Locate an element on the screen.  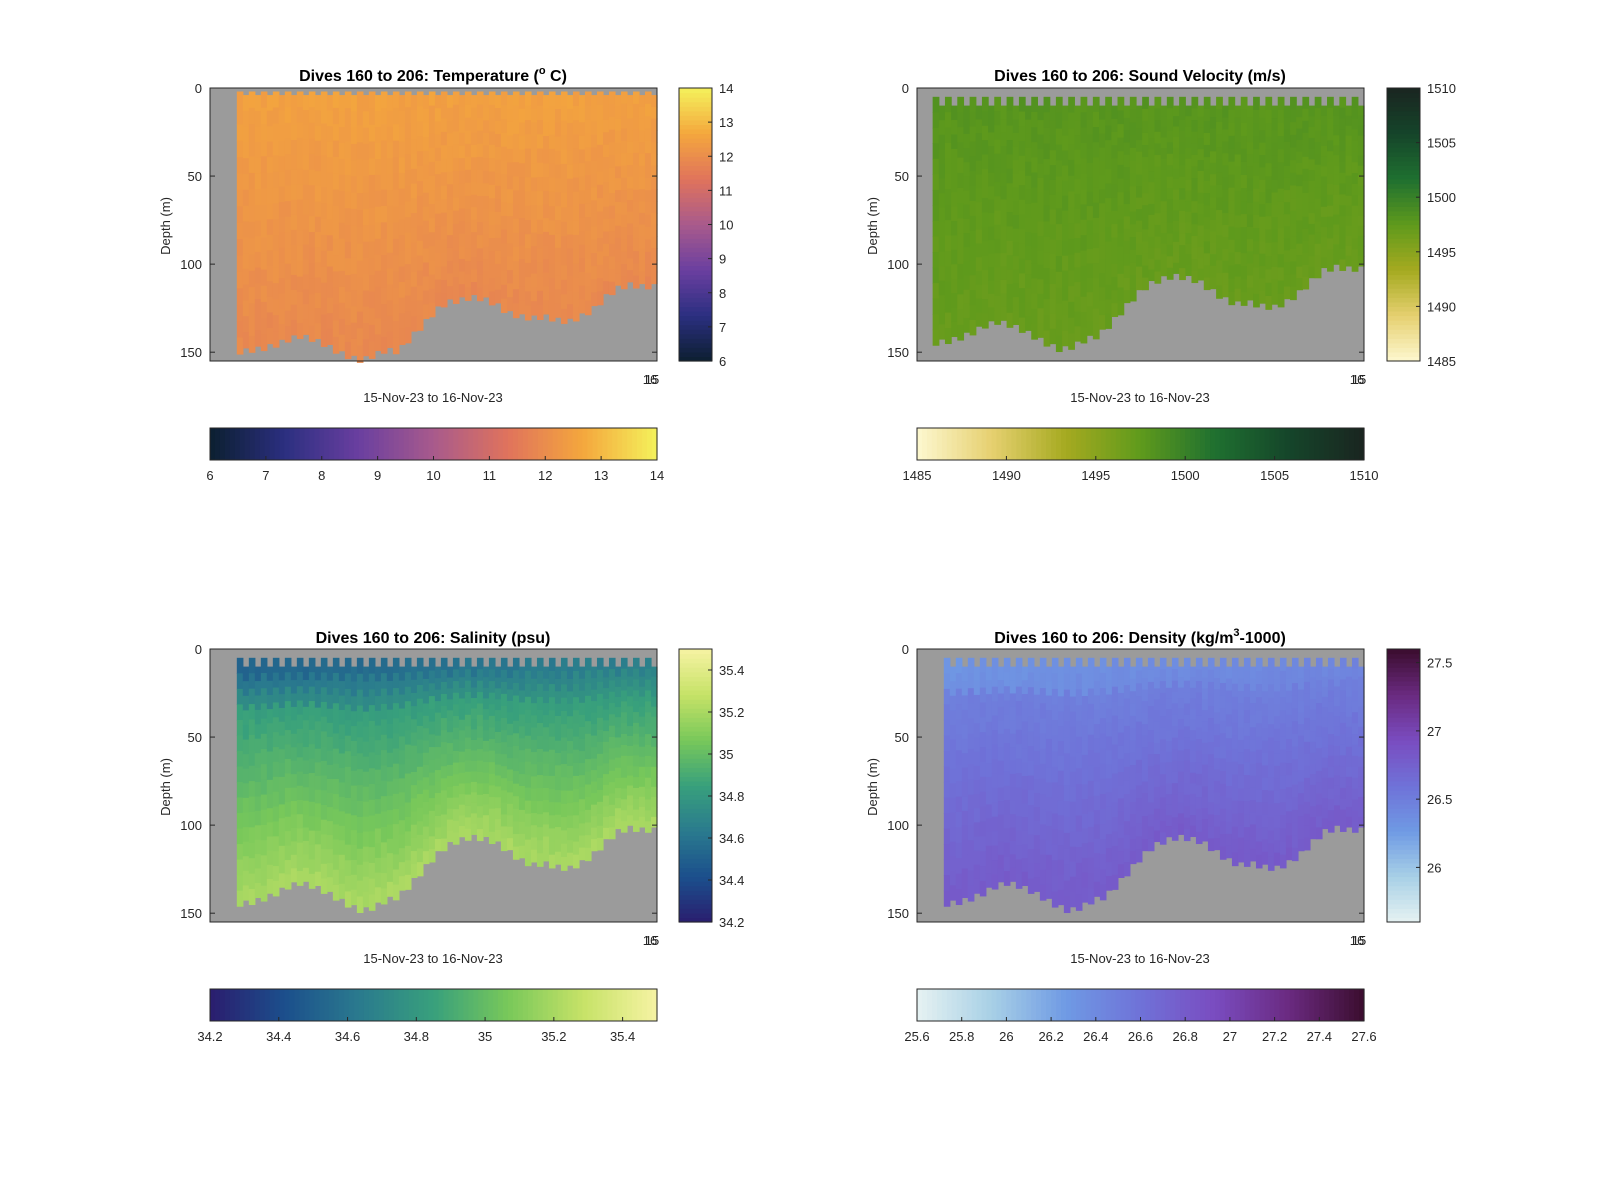
y-tick-label: 0 is located at coordinates (198, 88).